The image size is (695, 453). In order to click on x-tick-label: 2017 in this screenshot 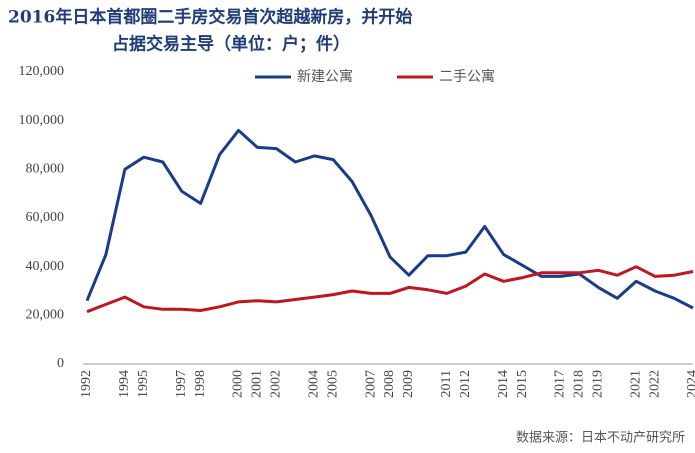, I will do `click(560, 384)`.